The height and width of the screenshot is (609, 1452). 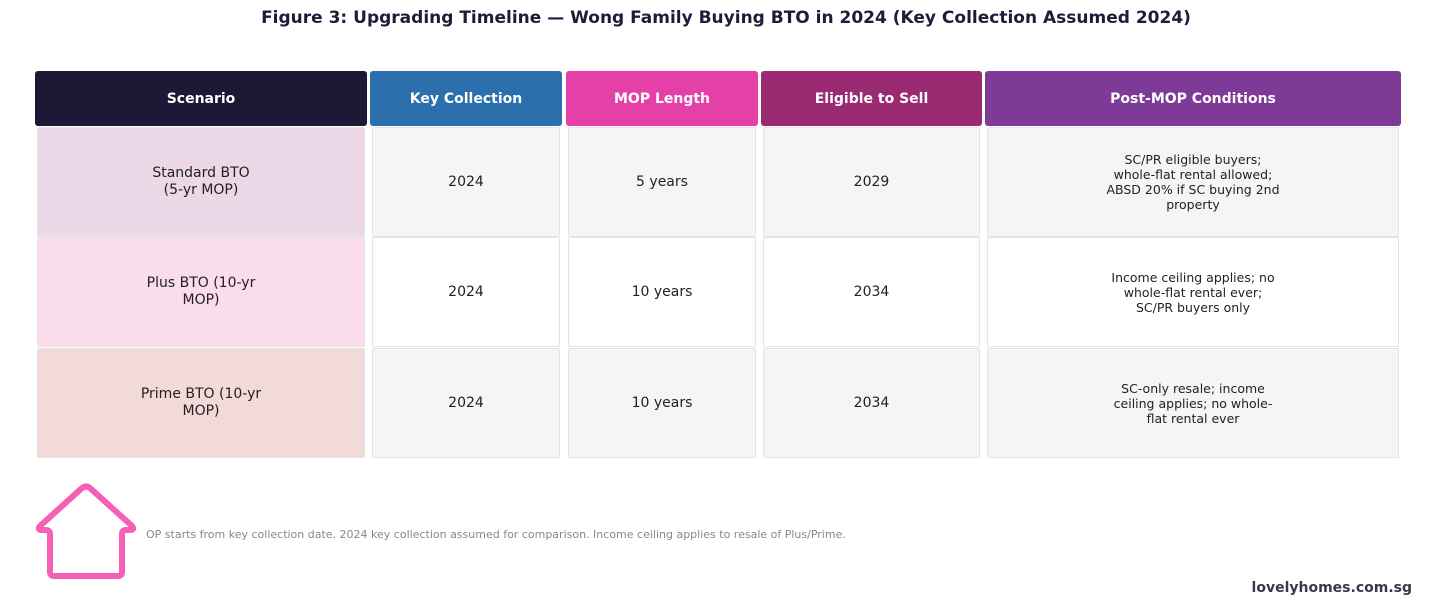 I want to click on house-icon, so click(x=86, y=531).